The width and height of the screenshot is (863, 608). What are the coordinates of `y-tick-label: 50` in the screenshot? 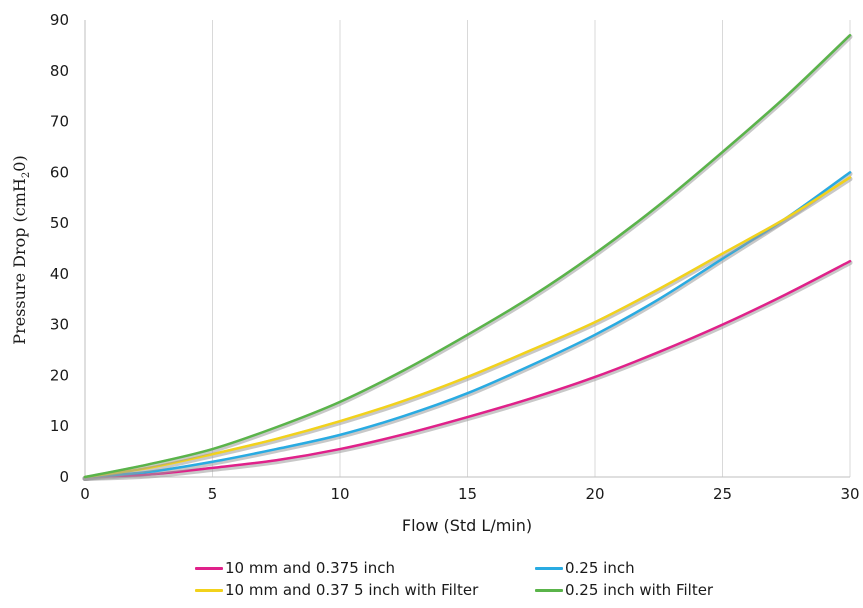 It's located at (59, 223).